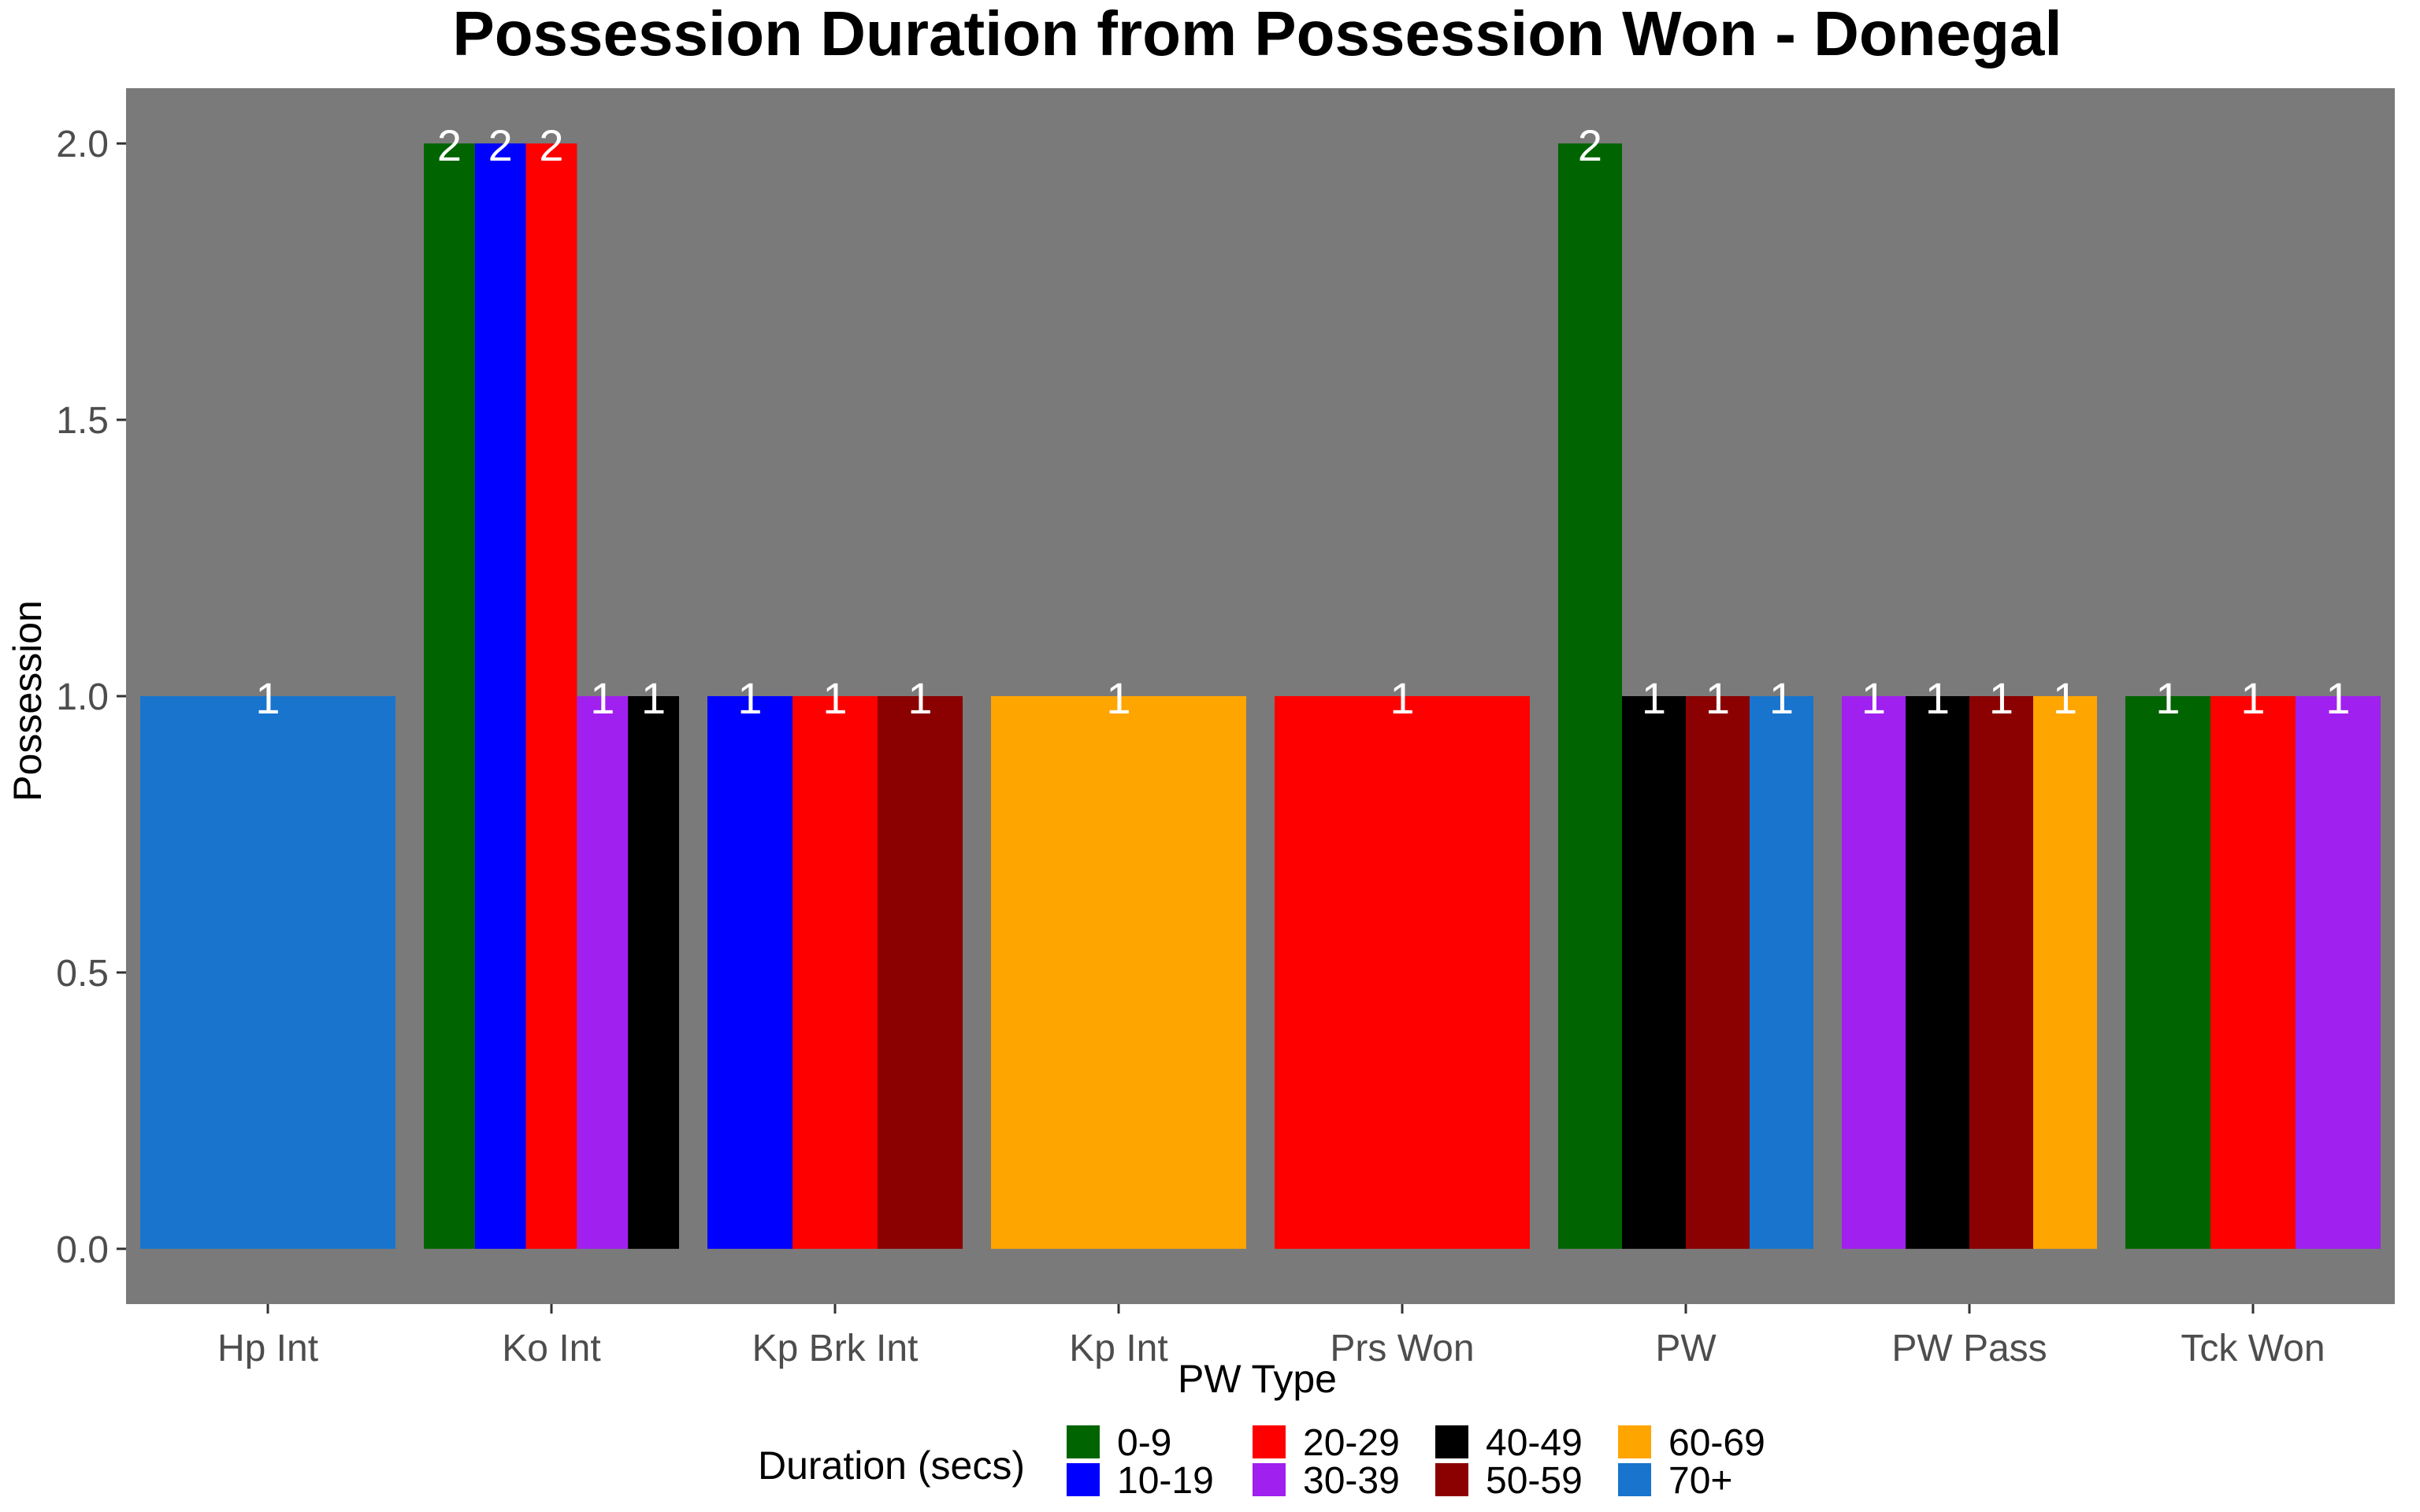  What do you see at coordinates (1118, 1348) in the screenshot?
I see `x-tick-label: Kp Int` at bounding box center [1118, 1348].